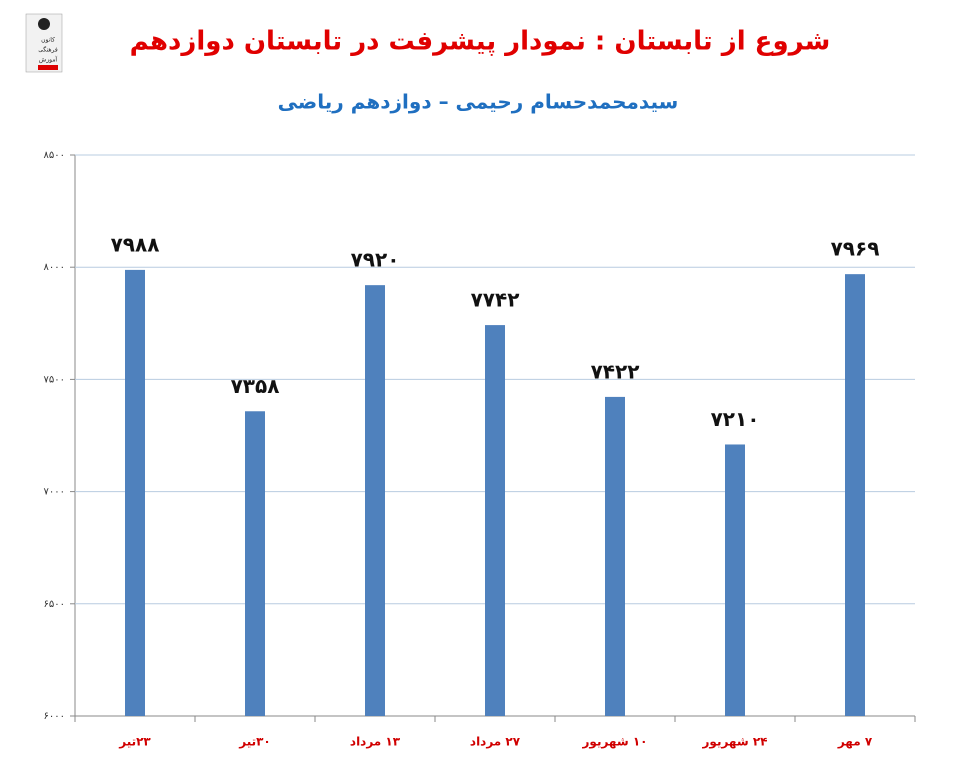 This screenshot has height=778, width=954. What do you see at coordinates (254, 742) in the screenshot?
I see `x-tick-label: ۳۰تیر` at bounding box center [254, 742].